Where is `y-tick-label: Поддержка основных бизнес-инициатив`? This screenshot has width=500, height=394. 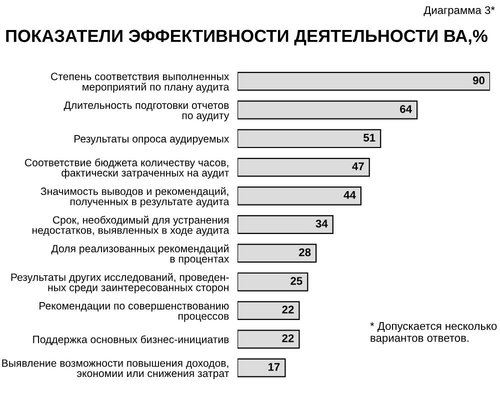
y-tick-label: Поддержка основных бизнес-инициатив is located at coordinates (131, 340).